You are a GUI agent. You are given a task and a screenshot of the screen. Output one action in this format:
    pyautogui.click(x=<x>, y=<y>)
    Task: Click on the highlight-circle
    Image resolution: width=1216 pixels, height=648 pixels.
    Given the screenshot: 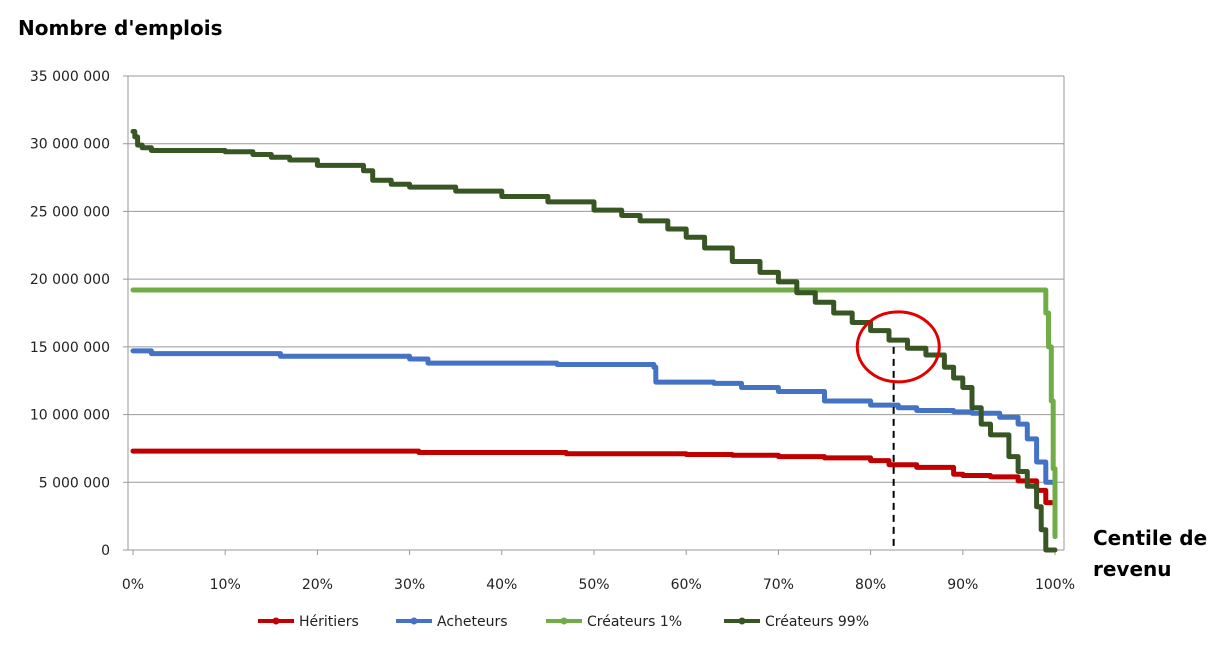 What is the action you would take?
    pyautogui.click(x=898, y=347)
    